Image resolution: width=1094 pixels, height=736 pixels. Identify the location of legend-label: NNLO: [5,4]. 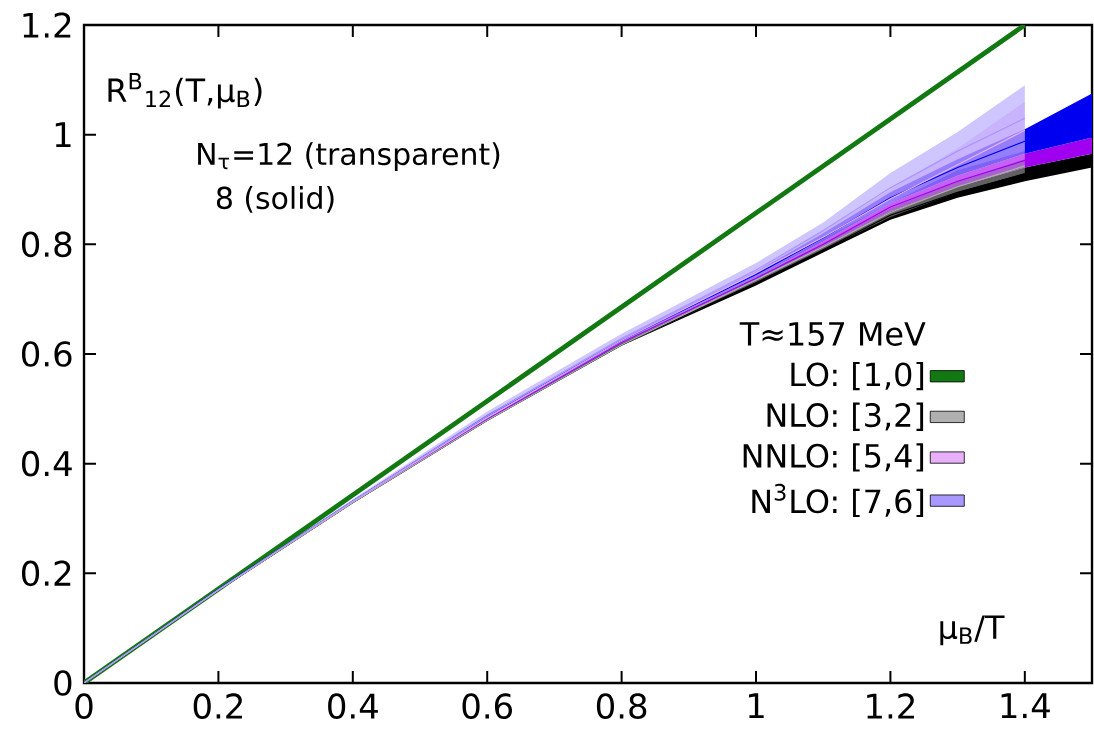
(833, 457).